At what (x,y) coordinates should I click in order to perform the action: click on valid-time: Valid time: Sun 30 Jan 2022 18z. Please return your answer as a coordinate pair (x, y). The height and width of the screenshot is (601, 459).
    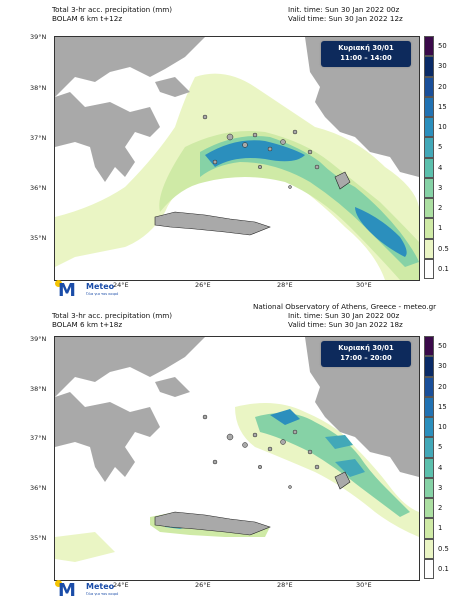
    Looking at the image, I should click on (345, 324).